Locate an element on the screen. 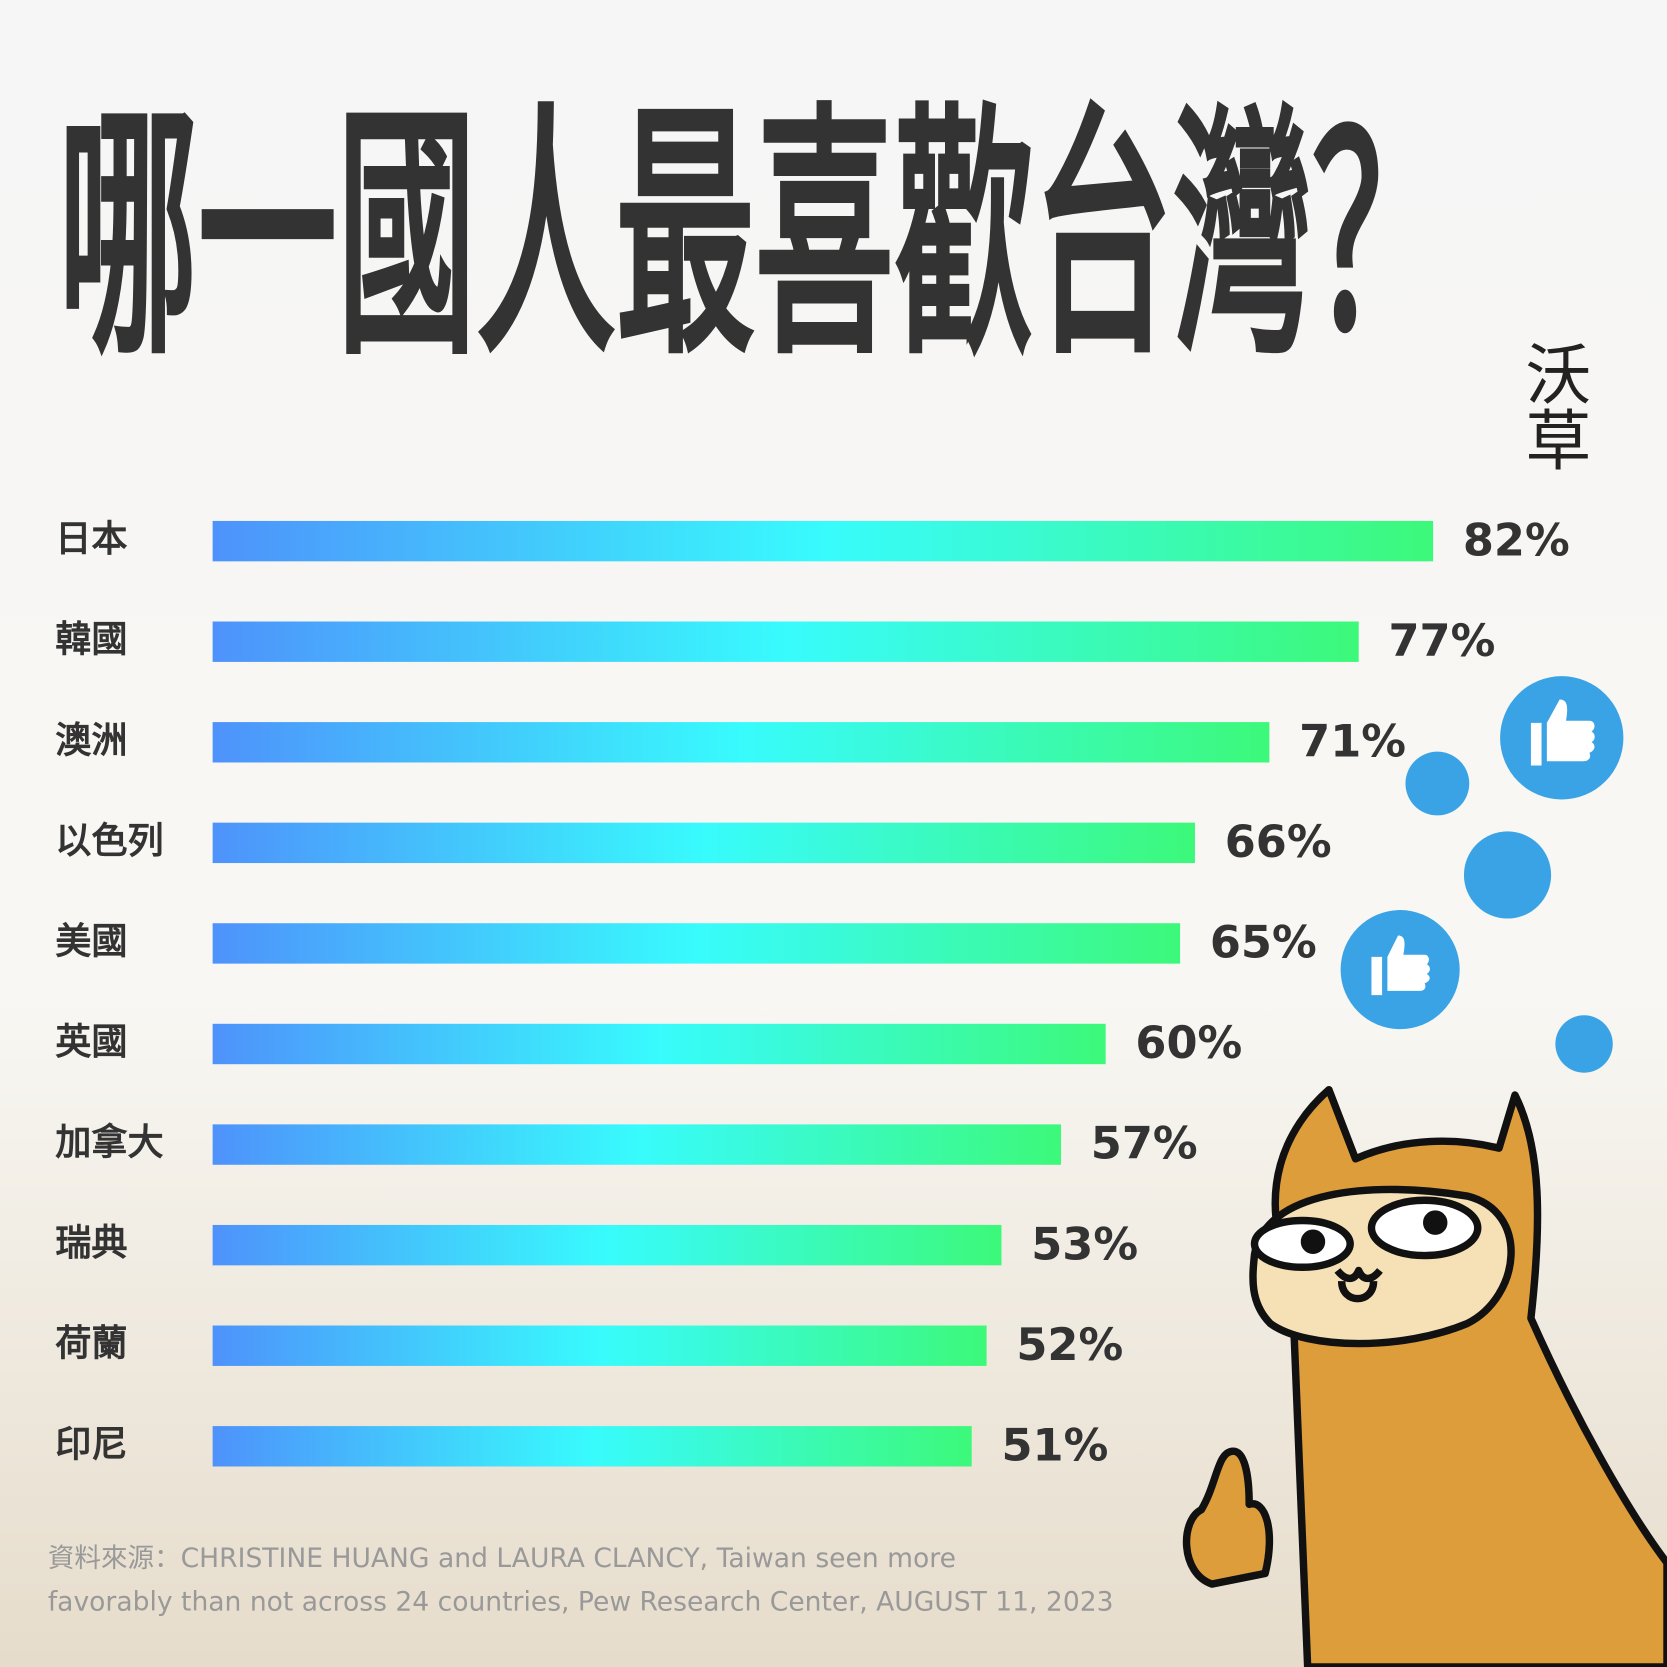 The height and width of the screenshot is (1667, 1667). category-label: 英國 is located at coordinates (91, 1041).